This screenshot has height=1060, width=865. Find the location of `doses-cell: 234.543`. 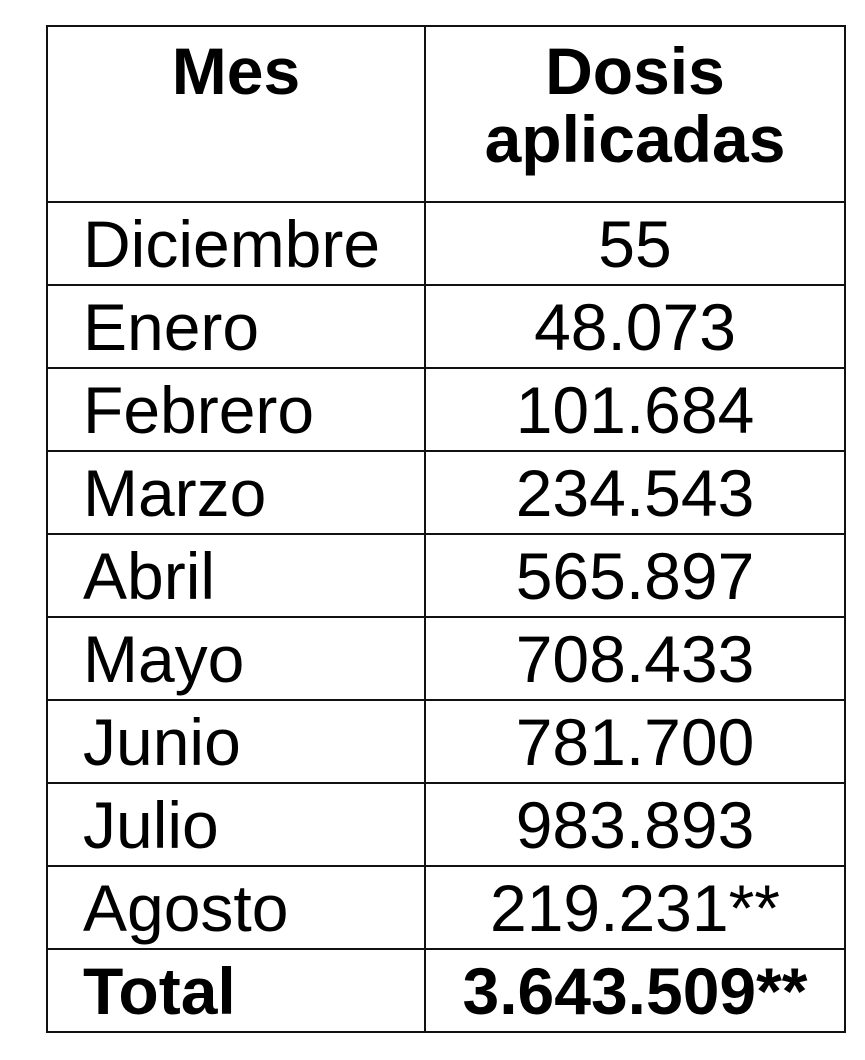

doses-cell: 234.543 is located at coordinates (635, 492).